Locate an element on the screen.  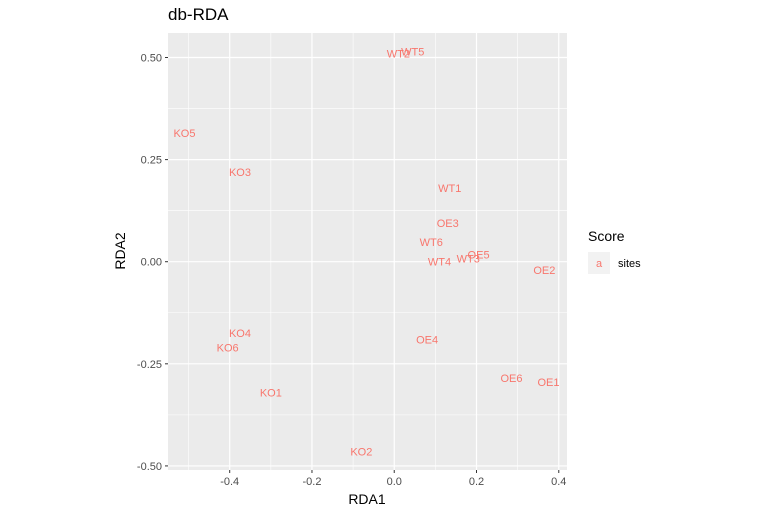
site-label-ko2: KO2 is located at coordinates (361, 453).